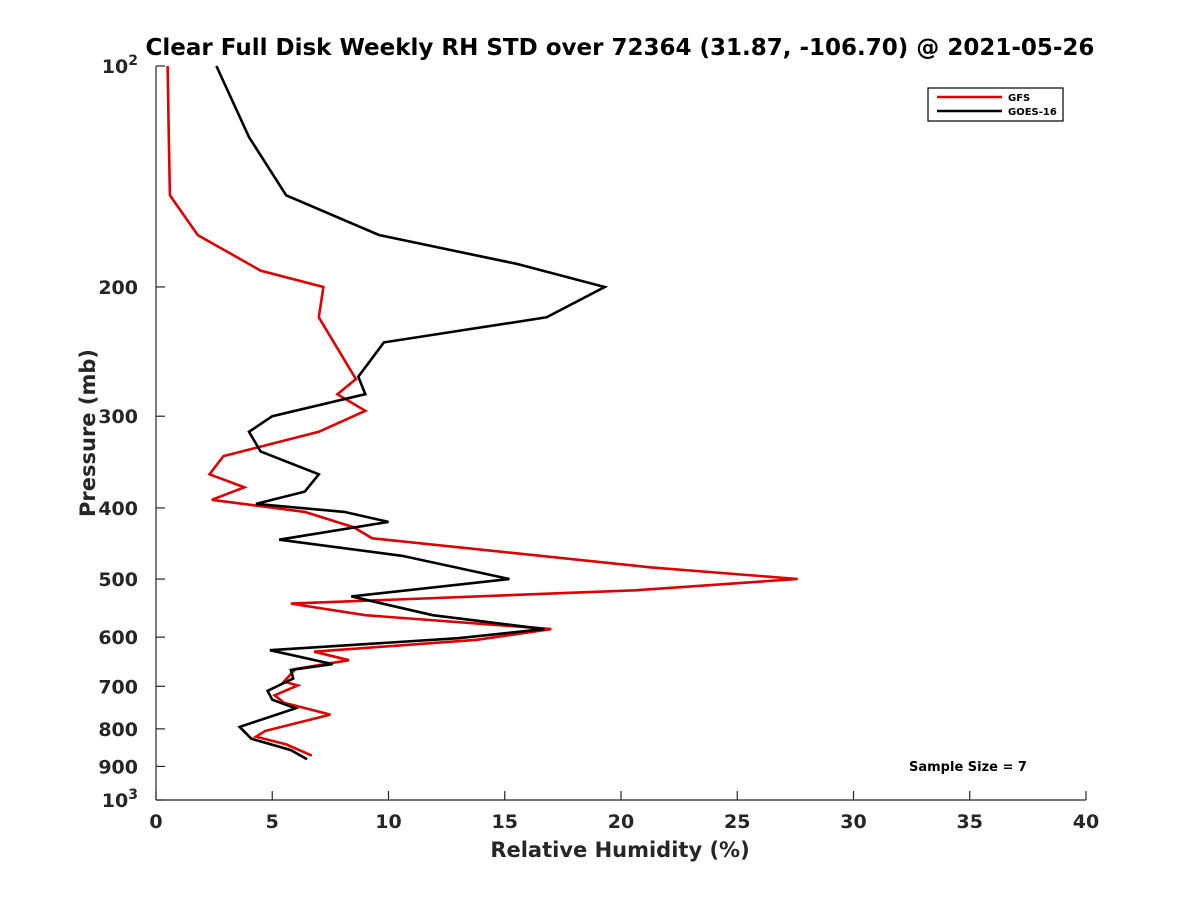 The image size is (1200, 900). I want to click on x-tick-label: 30, so click(853, 822).